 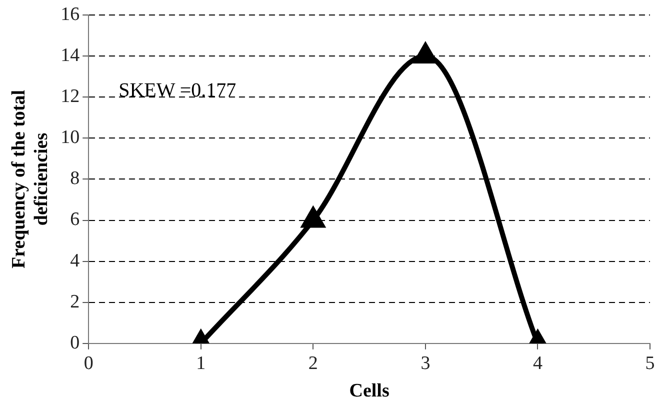 What do you see at coordinates (537, 363) in the screenshot?
I see `x-tick-label: 4` at bounding box center [537, 363].